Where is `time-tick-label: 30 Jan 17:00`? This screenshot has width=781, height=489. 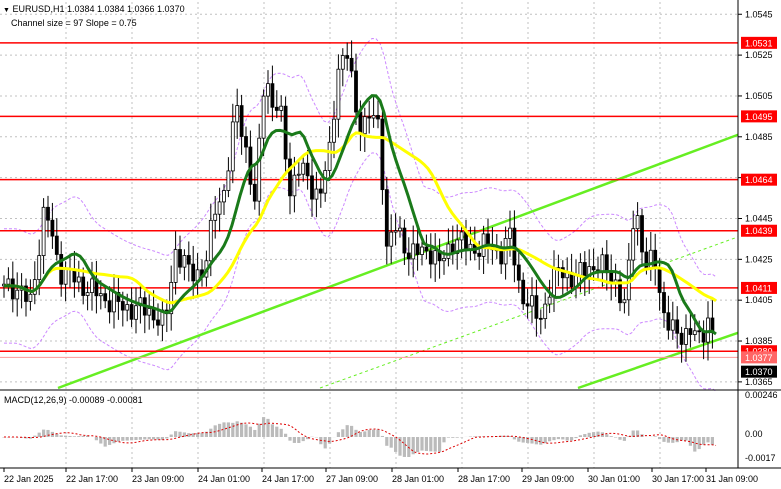
time-tick-label: 30 Jan 17:00 is located at coordinates (678, 479).